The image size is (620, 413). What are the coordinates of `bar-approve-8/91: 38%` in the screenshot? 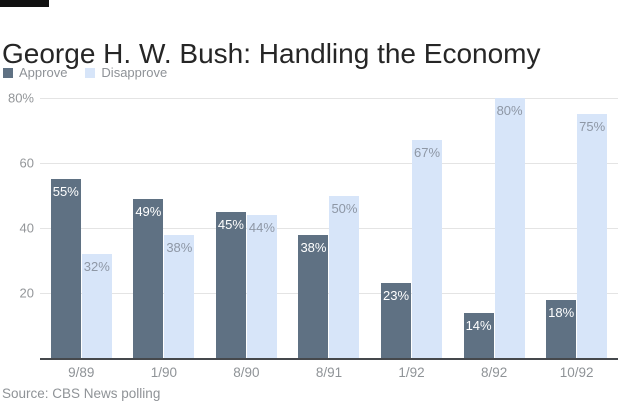 It's located at (313, 296).